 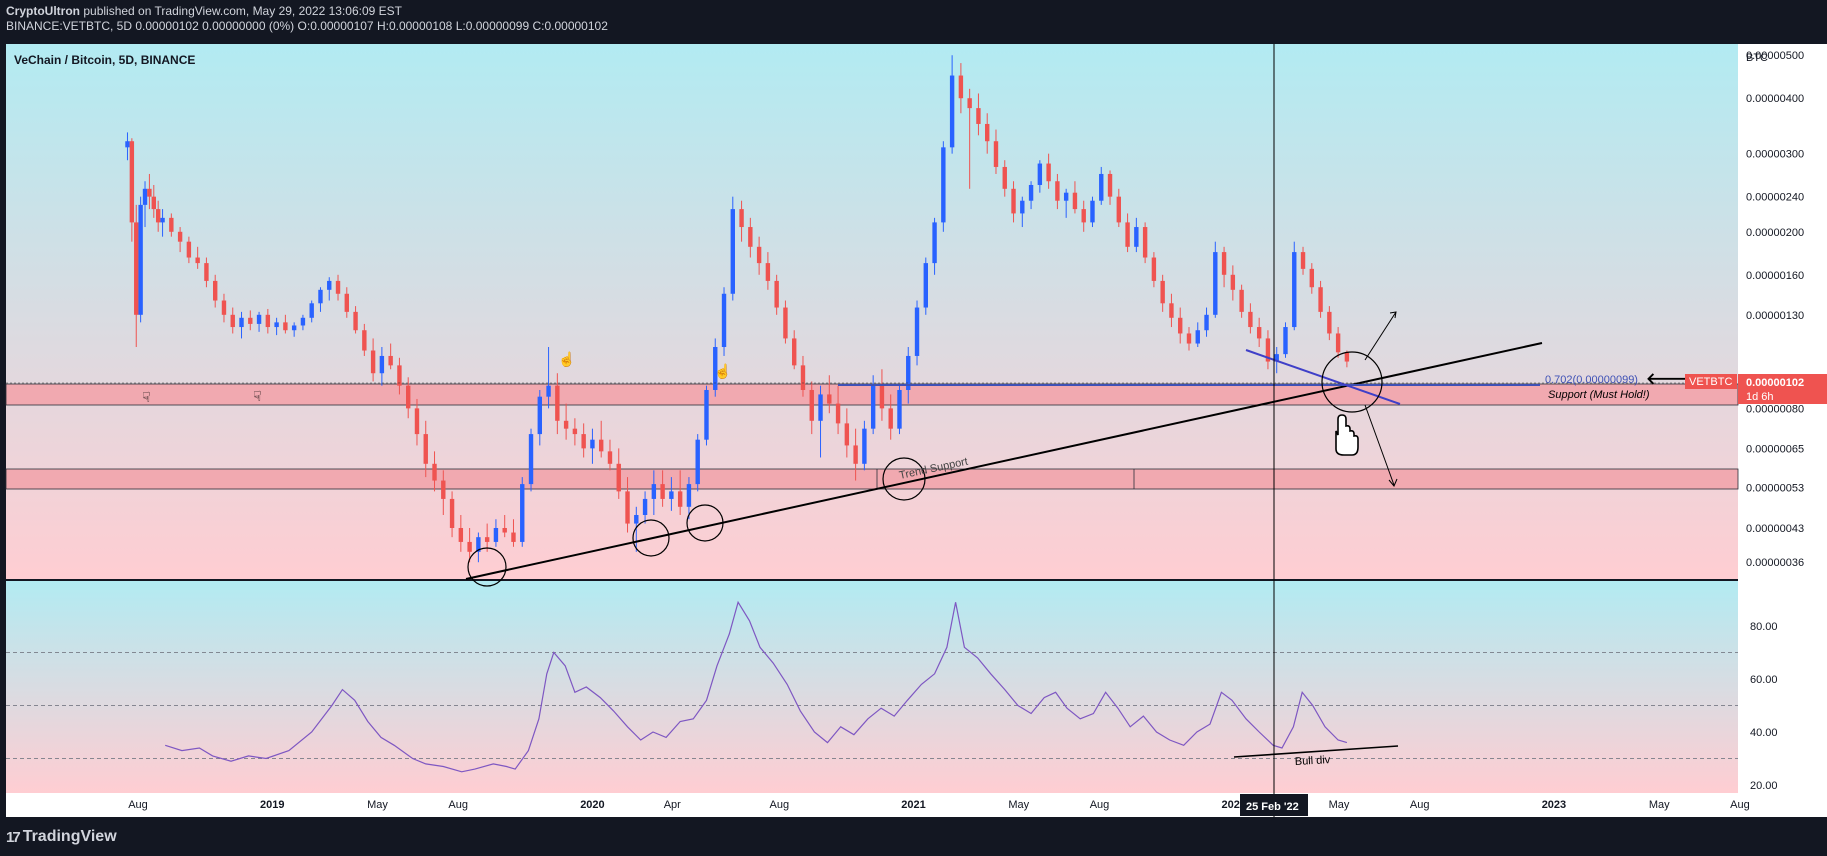 I want to click on price-scale-background, so click(x=1782, y=430).